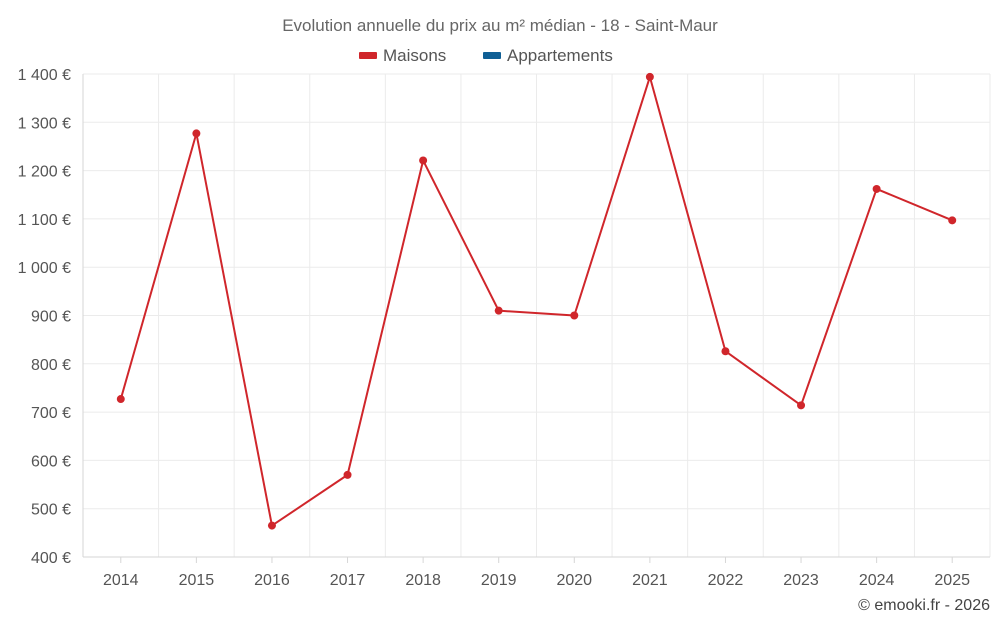 The image size is (1000, 625). I want to click on legend-label: Maisons, so click(414, 55).